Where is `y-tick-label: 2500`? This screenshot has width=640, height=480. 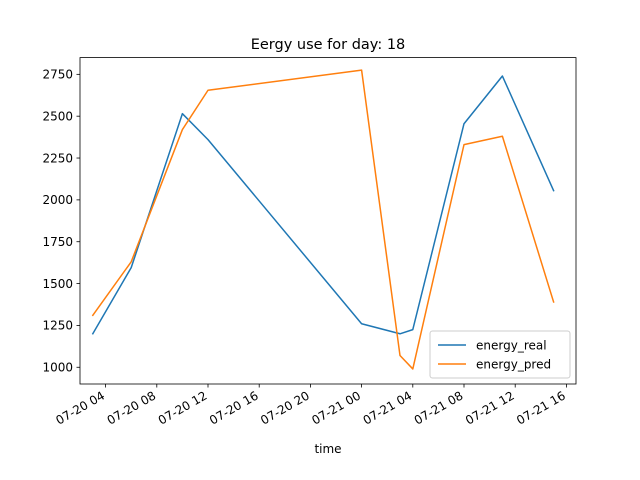
y-tick-label: 2500 is located at coordinates (57, 116).